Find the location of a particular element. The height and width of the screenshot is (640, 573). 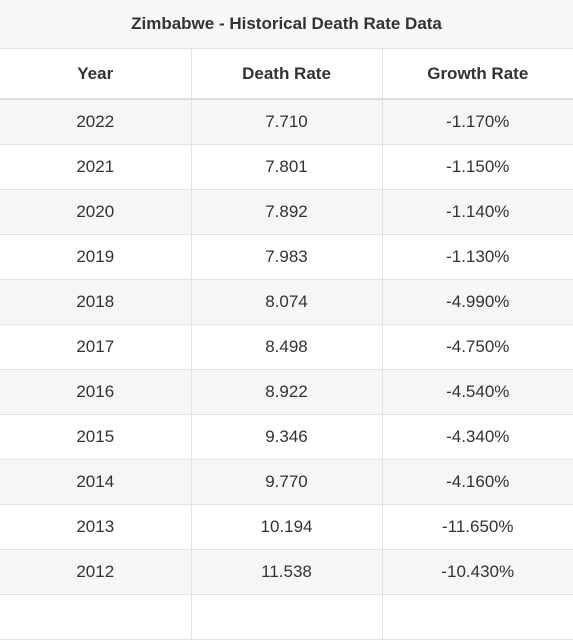

table-row: 2015 9.346 -4.340% is located at coordinates (286, 437).